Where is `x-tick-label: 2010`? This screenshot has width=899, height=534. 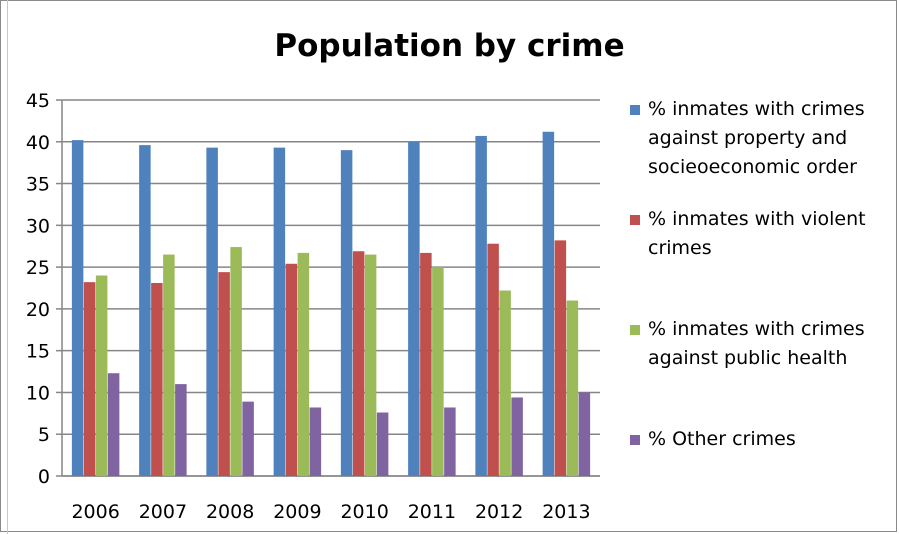 x-tick-label: 2010 is located at coordinates (364, 512).